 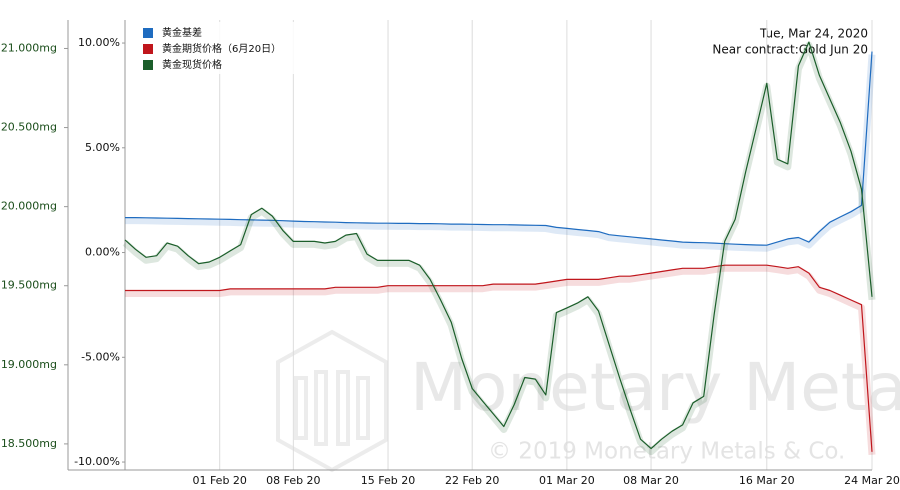 I want to click on x-tick-label: 08 Feb 20, so click(x=293, y=480).